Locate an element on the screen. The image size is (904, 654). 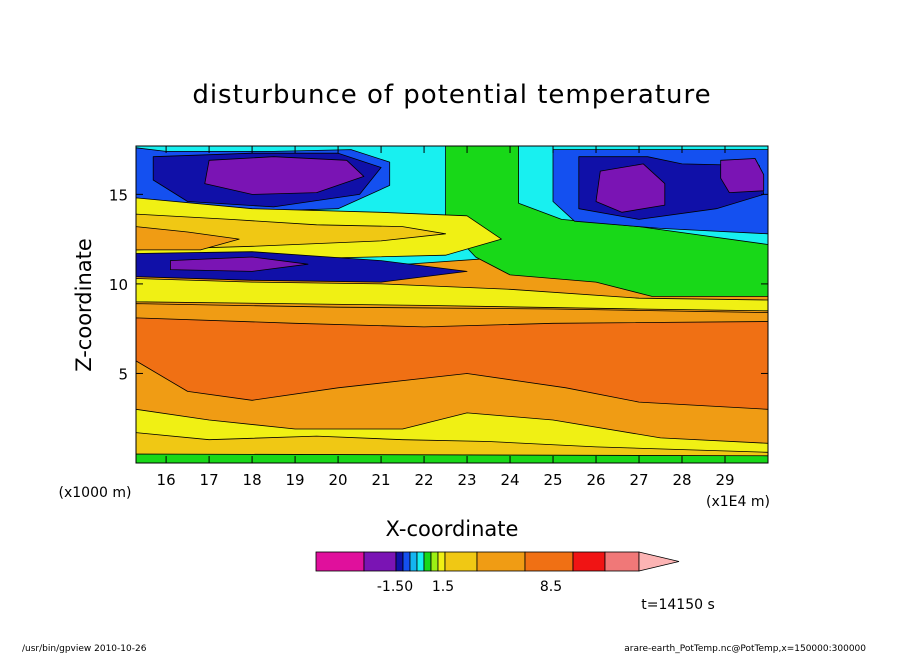
colorbar-tick-label: 1.5 is located at coordinates (443, 587).